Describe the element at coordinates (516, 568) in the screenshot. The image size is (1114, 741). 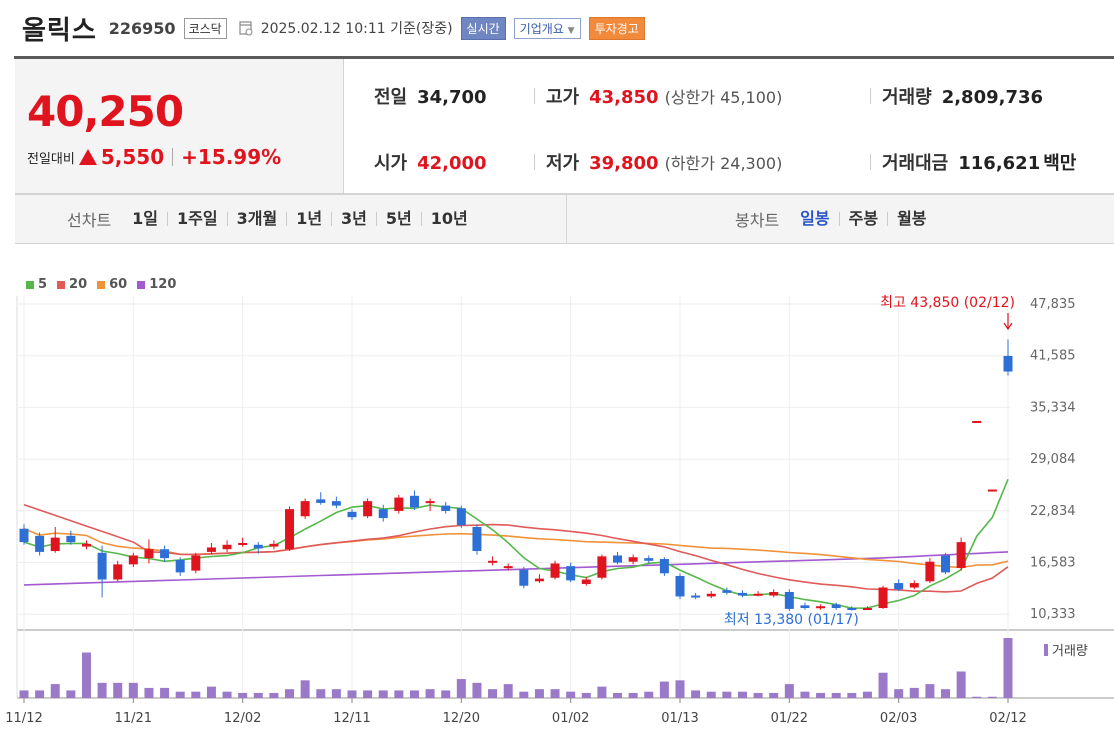
I see `ma120-line` at that location.